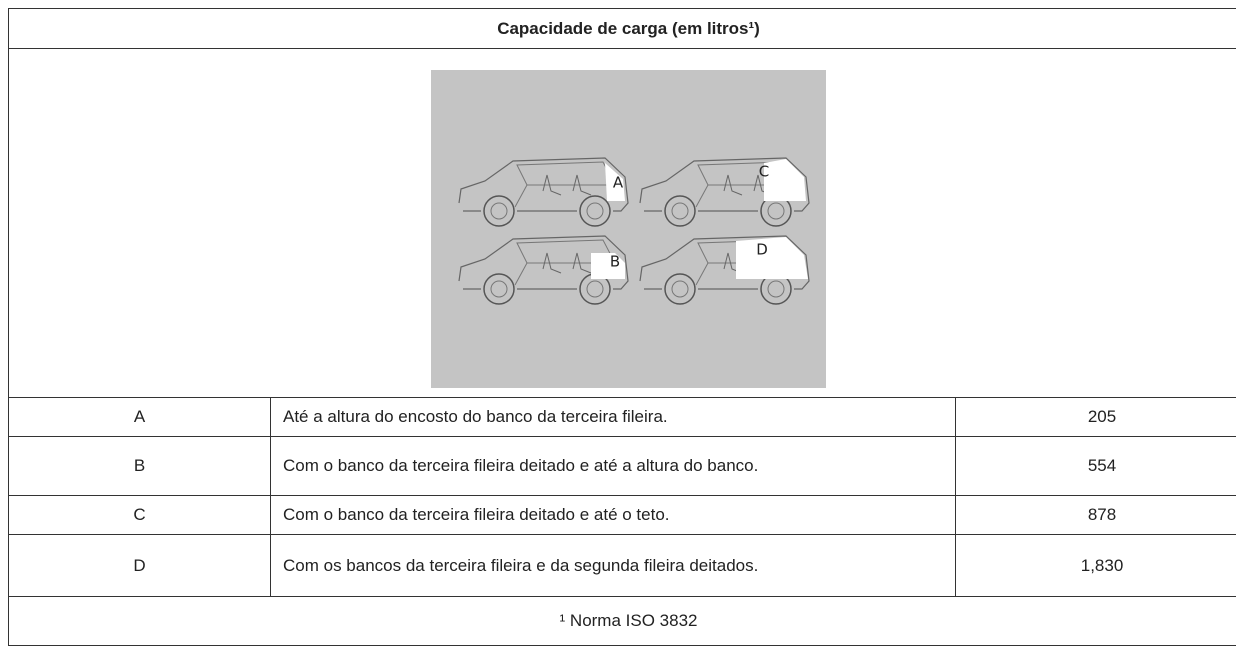  I want to click on figure-label: B, so click(615, 262).